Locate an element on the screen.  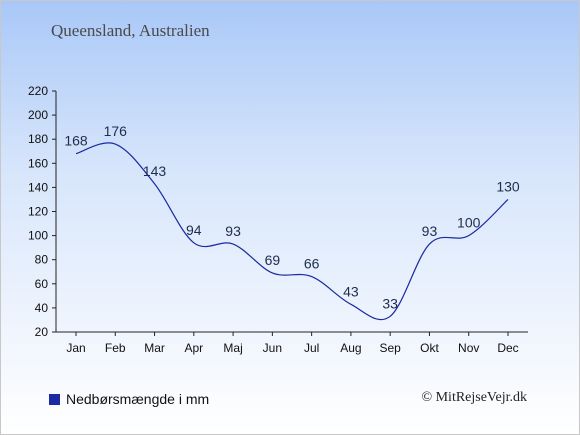
x-tick-label: Sep is located at coordinates (391, 348).